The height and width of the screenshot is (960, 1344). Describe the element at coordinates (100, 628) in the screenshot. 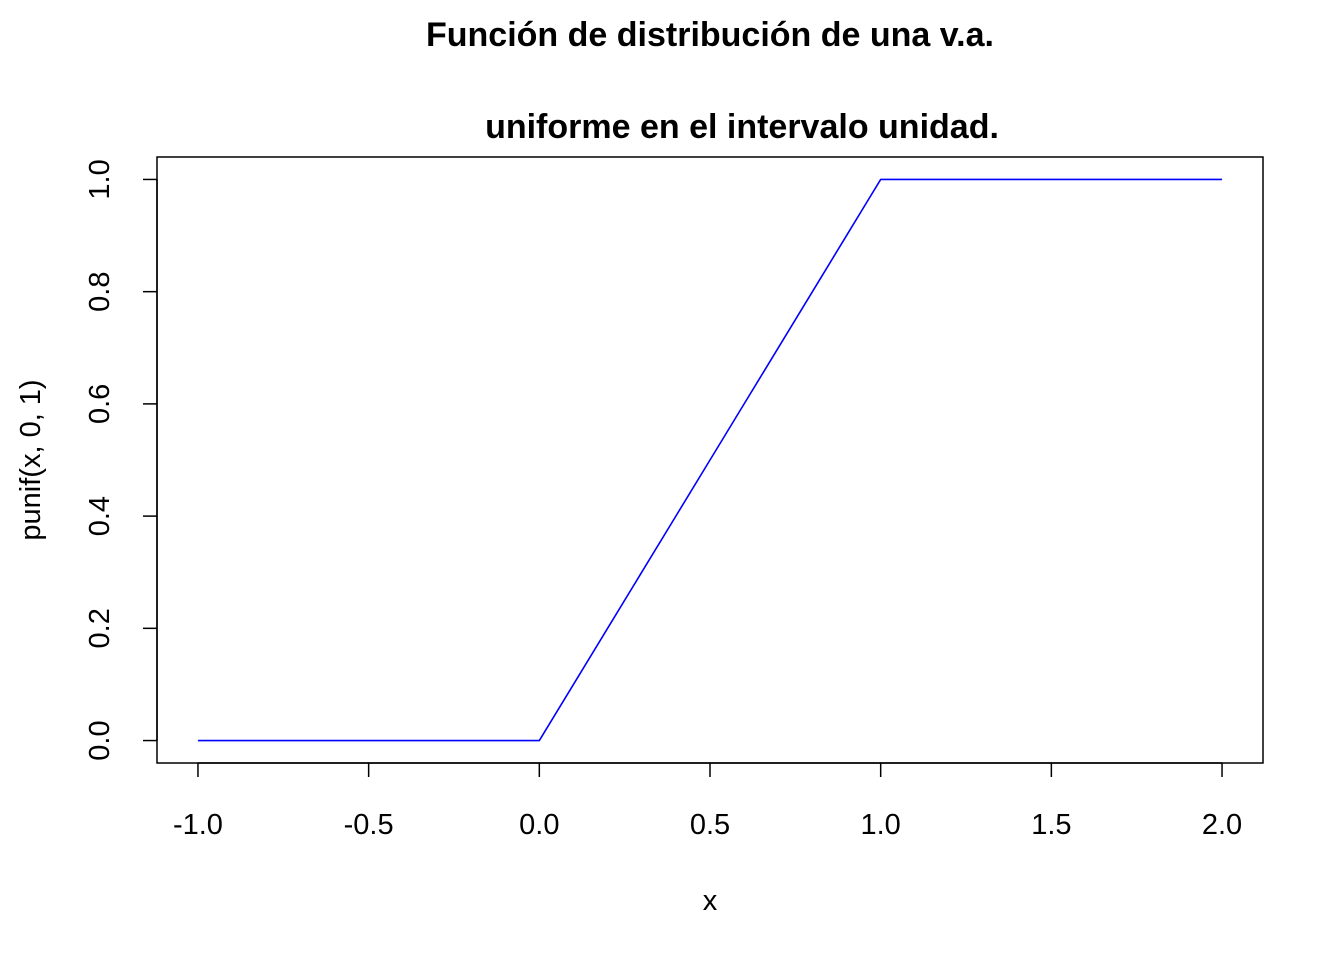

I see `y-tick-label: 0.2` at that location.